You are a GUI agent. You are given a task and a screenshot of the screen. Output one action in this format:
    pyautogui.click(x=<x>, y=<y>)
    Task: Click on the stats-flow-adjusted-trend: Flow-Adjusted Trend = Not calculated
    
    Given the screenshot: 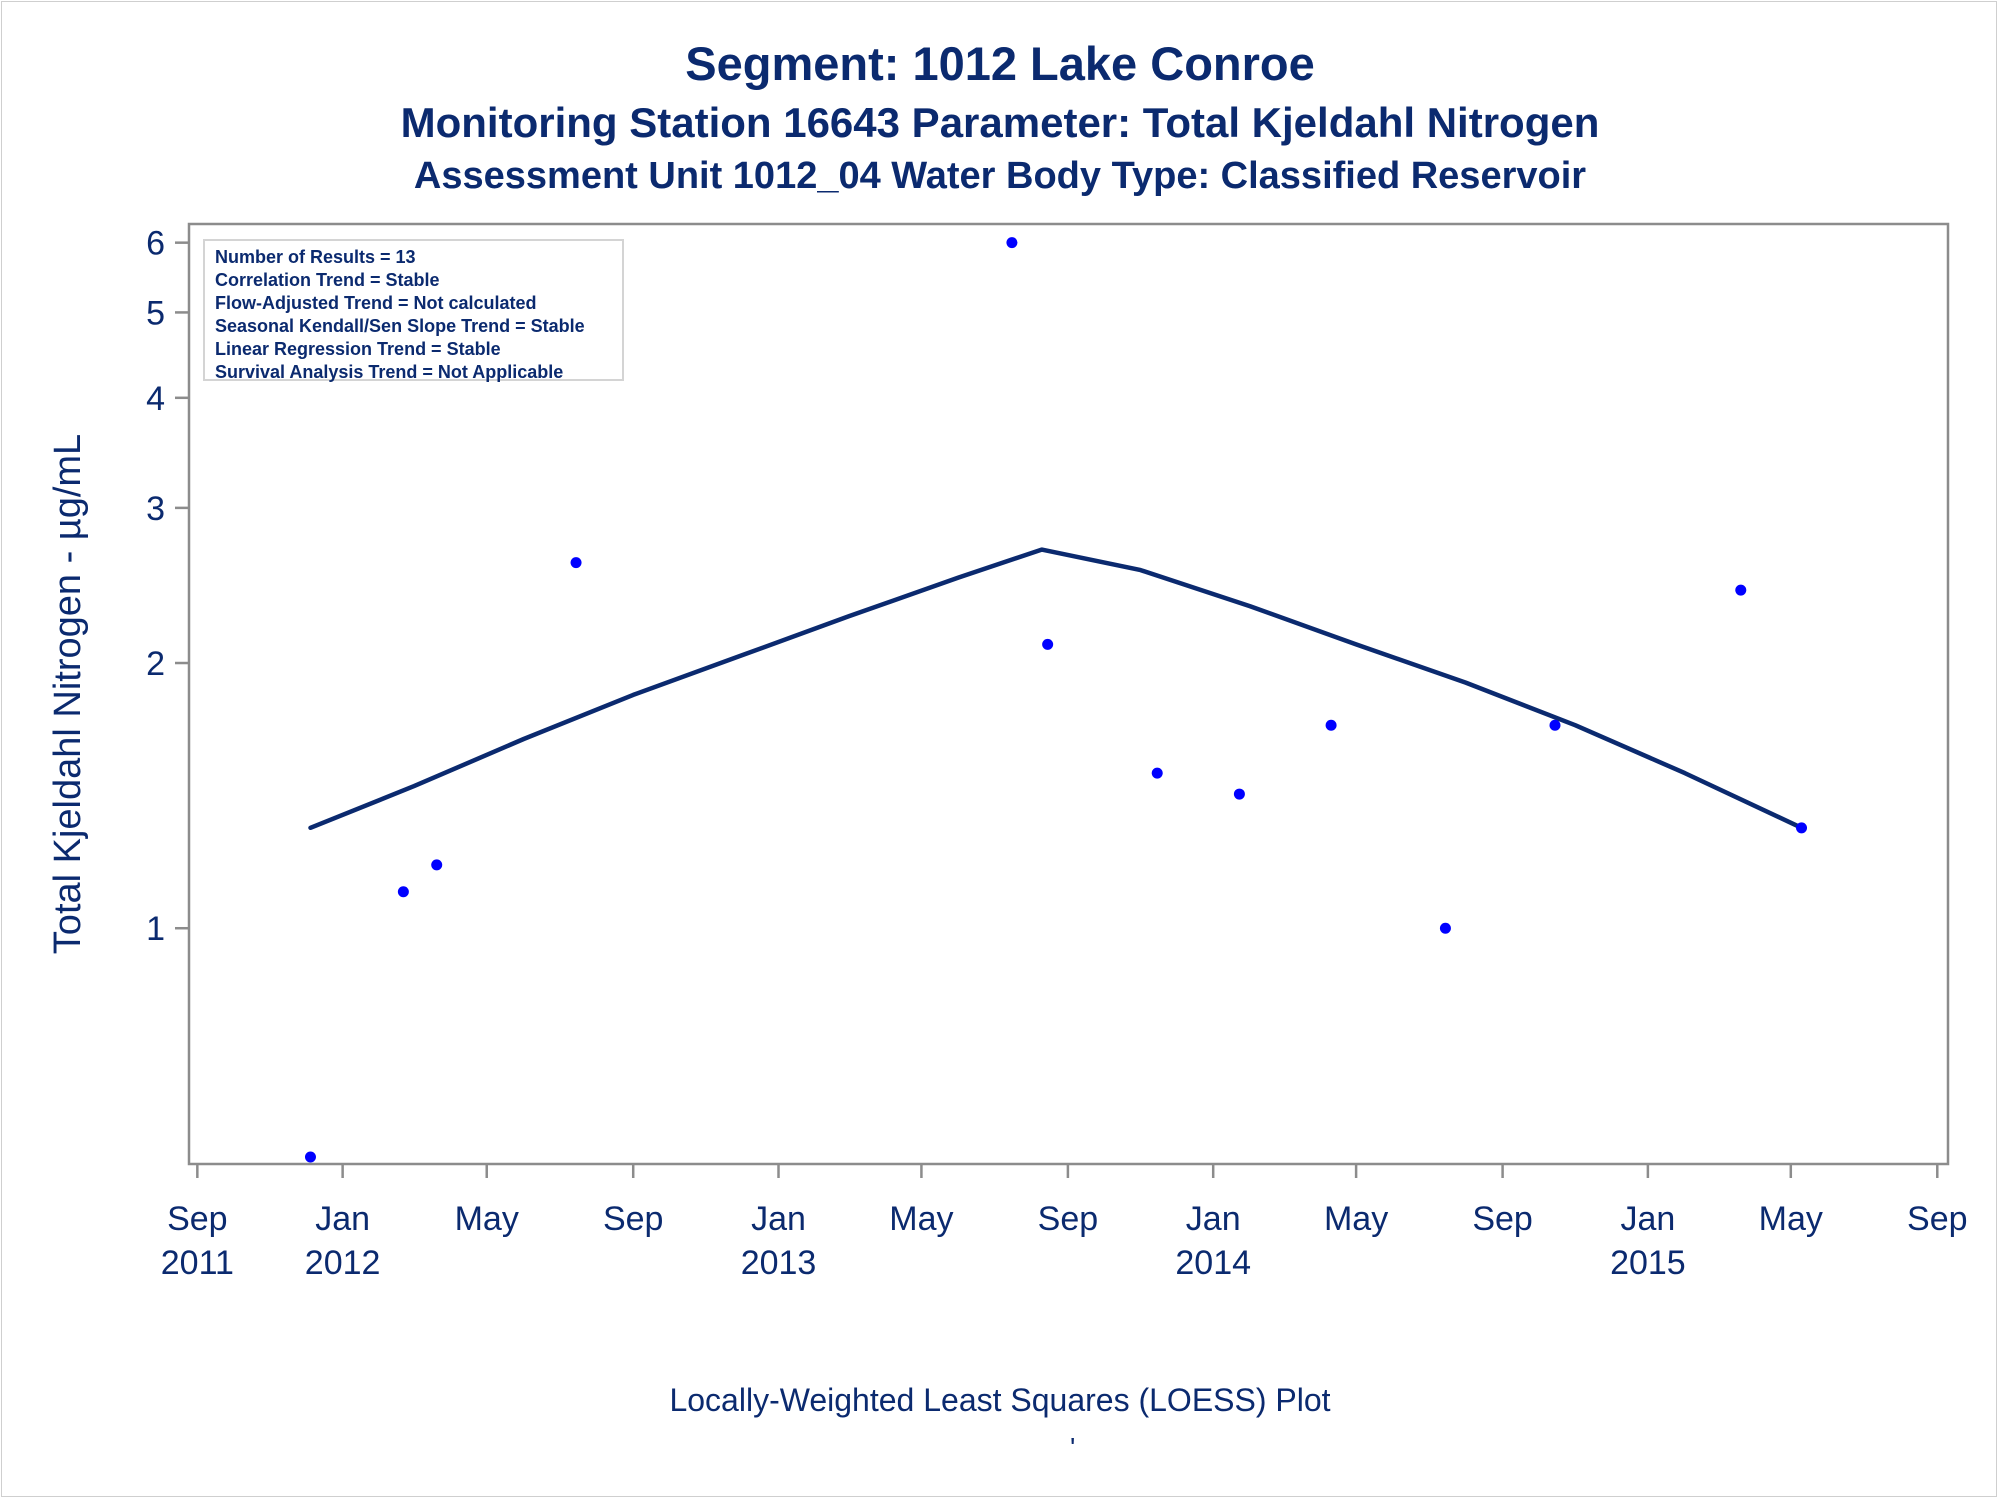 What is the action you would take?
    pyautogui.click(x=376, y=303)
    